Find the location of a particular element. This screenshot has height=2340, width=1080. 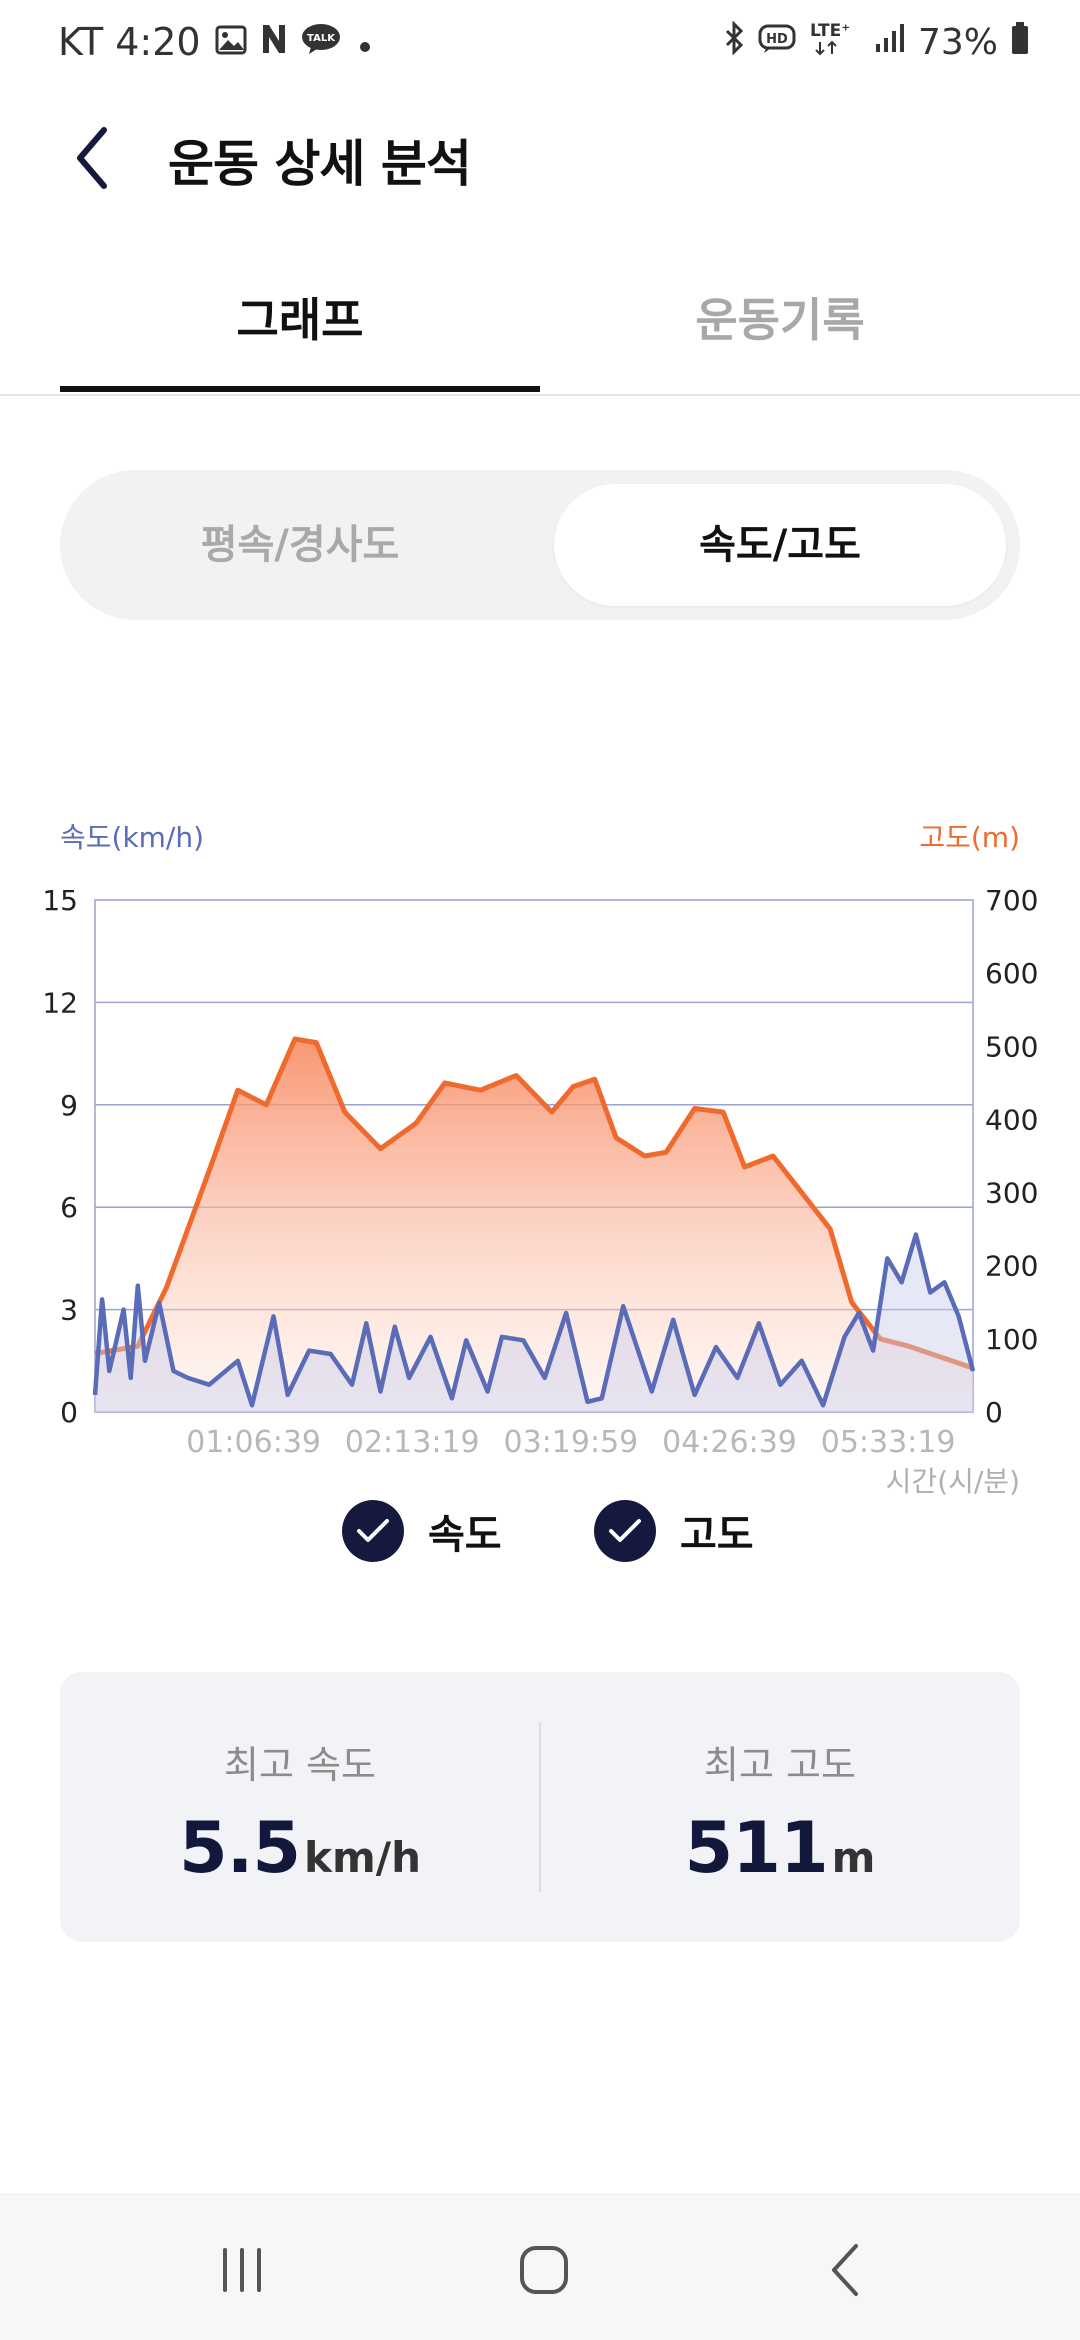

altitude-area is located at coordinates (534, 1225).